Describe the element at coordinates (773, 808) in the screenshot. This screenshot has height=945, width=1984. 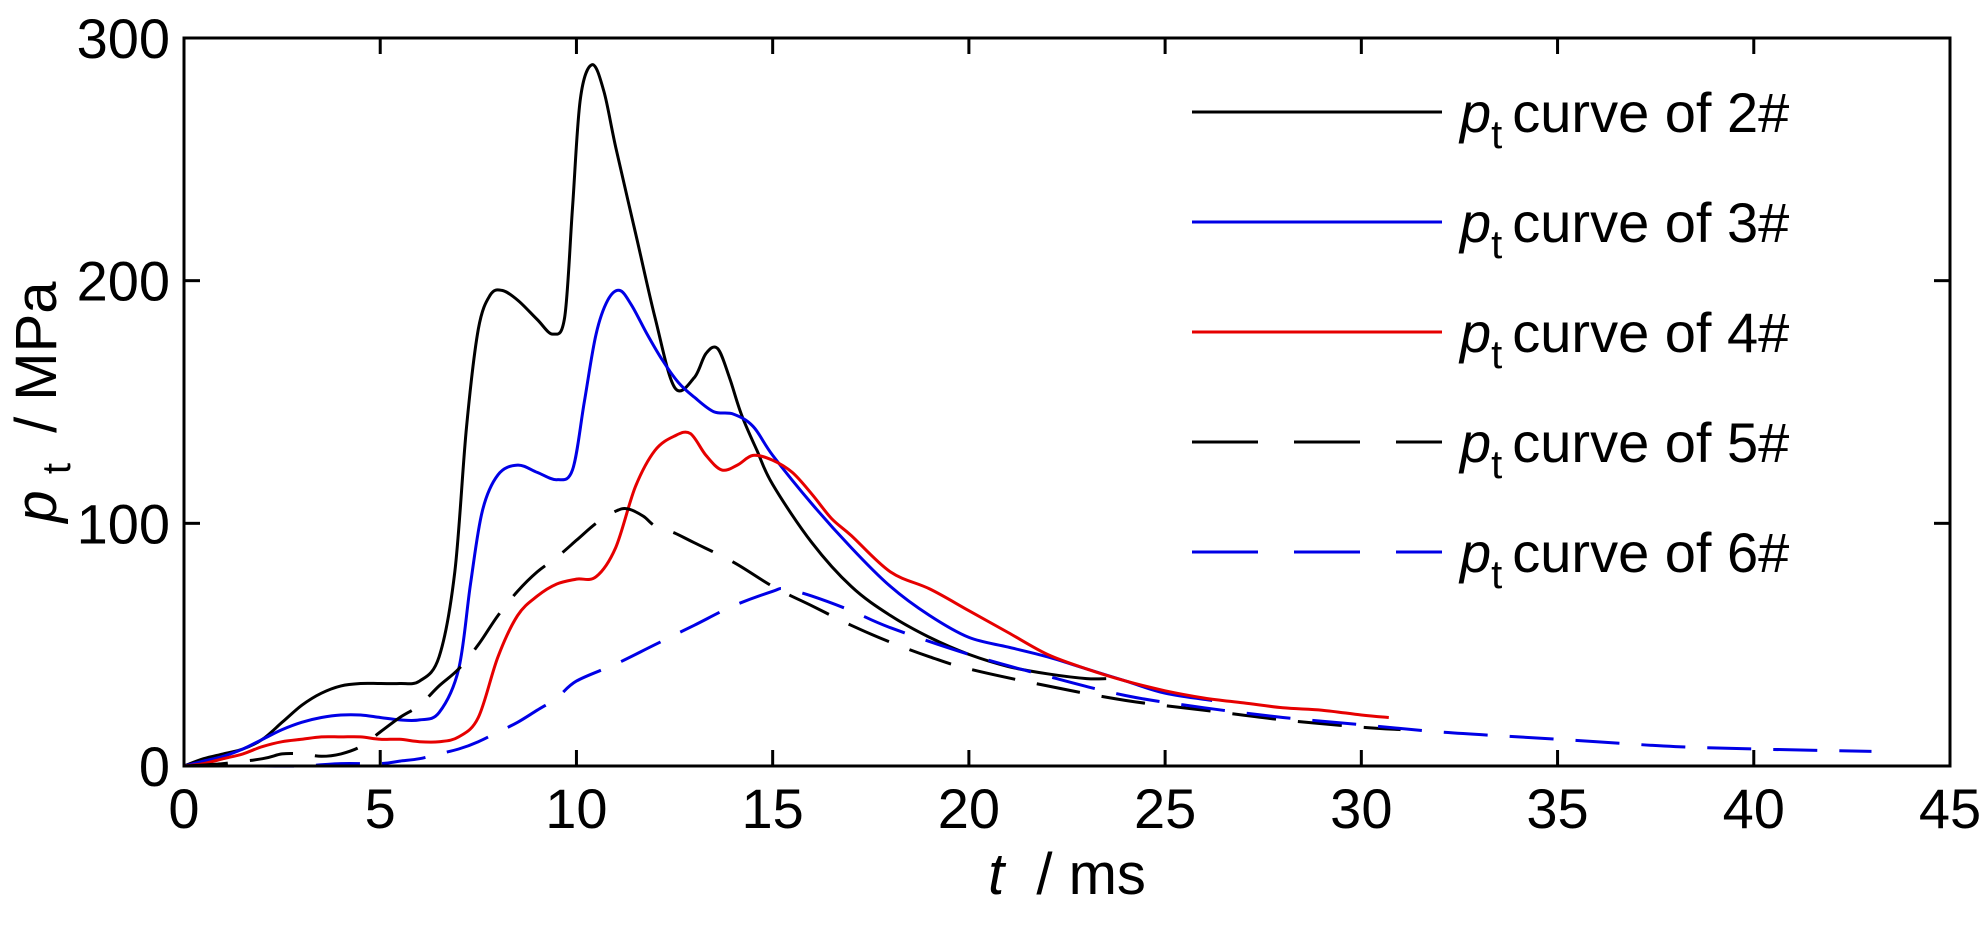
I see `x-tick-label: 15` at that location.